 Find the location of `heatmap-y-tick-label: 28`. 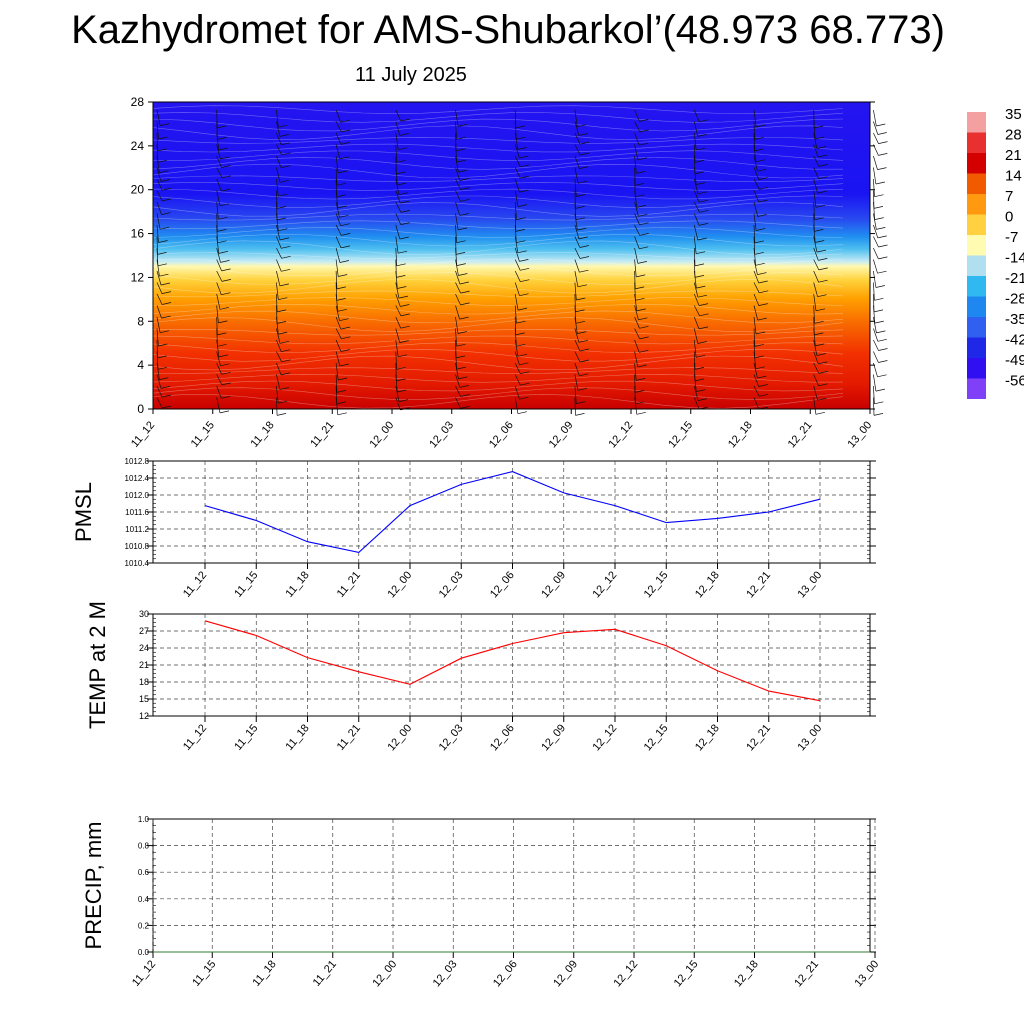

heatmap-y-tick-label: 28 is located at coordinates (138, 102).